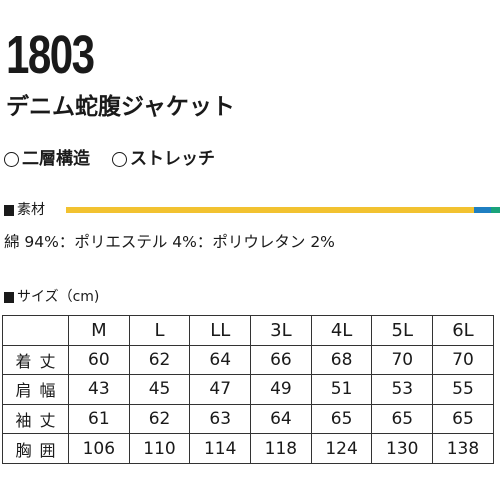 This screenshot has height=500, width=500. What do you see at coordinates (281, 448) in the screenshot?
I see `table-cell: 118` at bounding box center [281, 448].